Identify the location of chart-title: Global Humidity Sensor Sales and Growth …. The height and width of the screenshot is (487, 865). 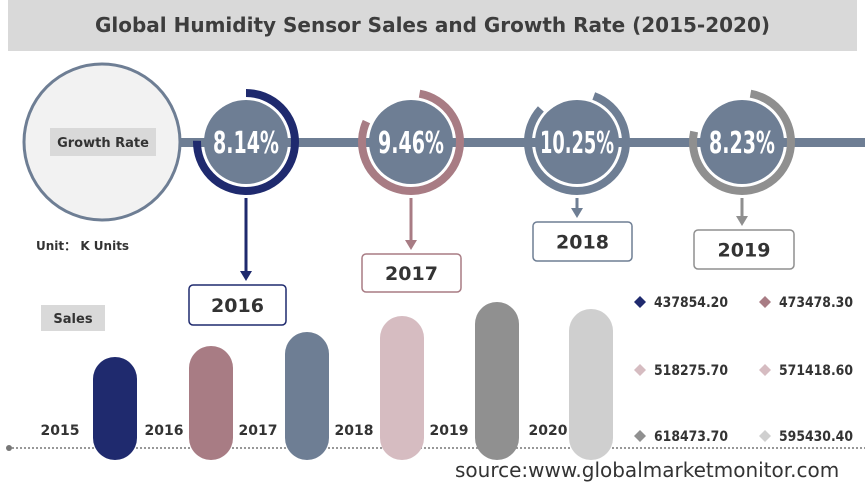
(432, 25).